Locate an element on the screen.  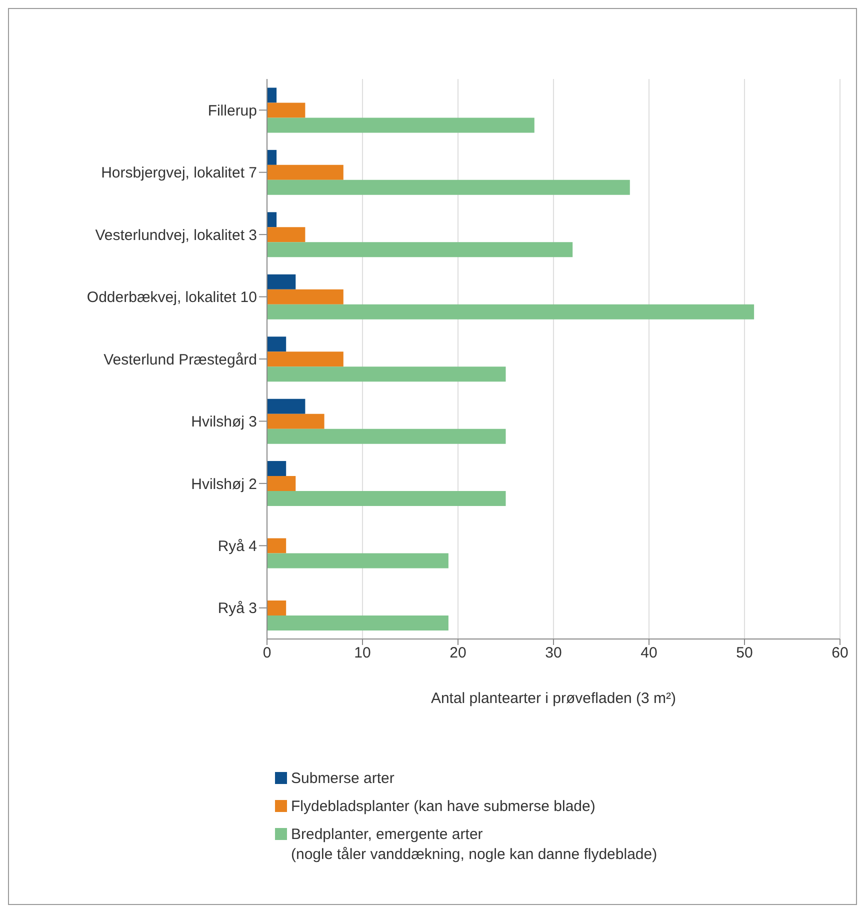
y-tick-label: Horsbjergvej, lokalitet 7 is located at coordinates (179, 173).